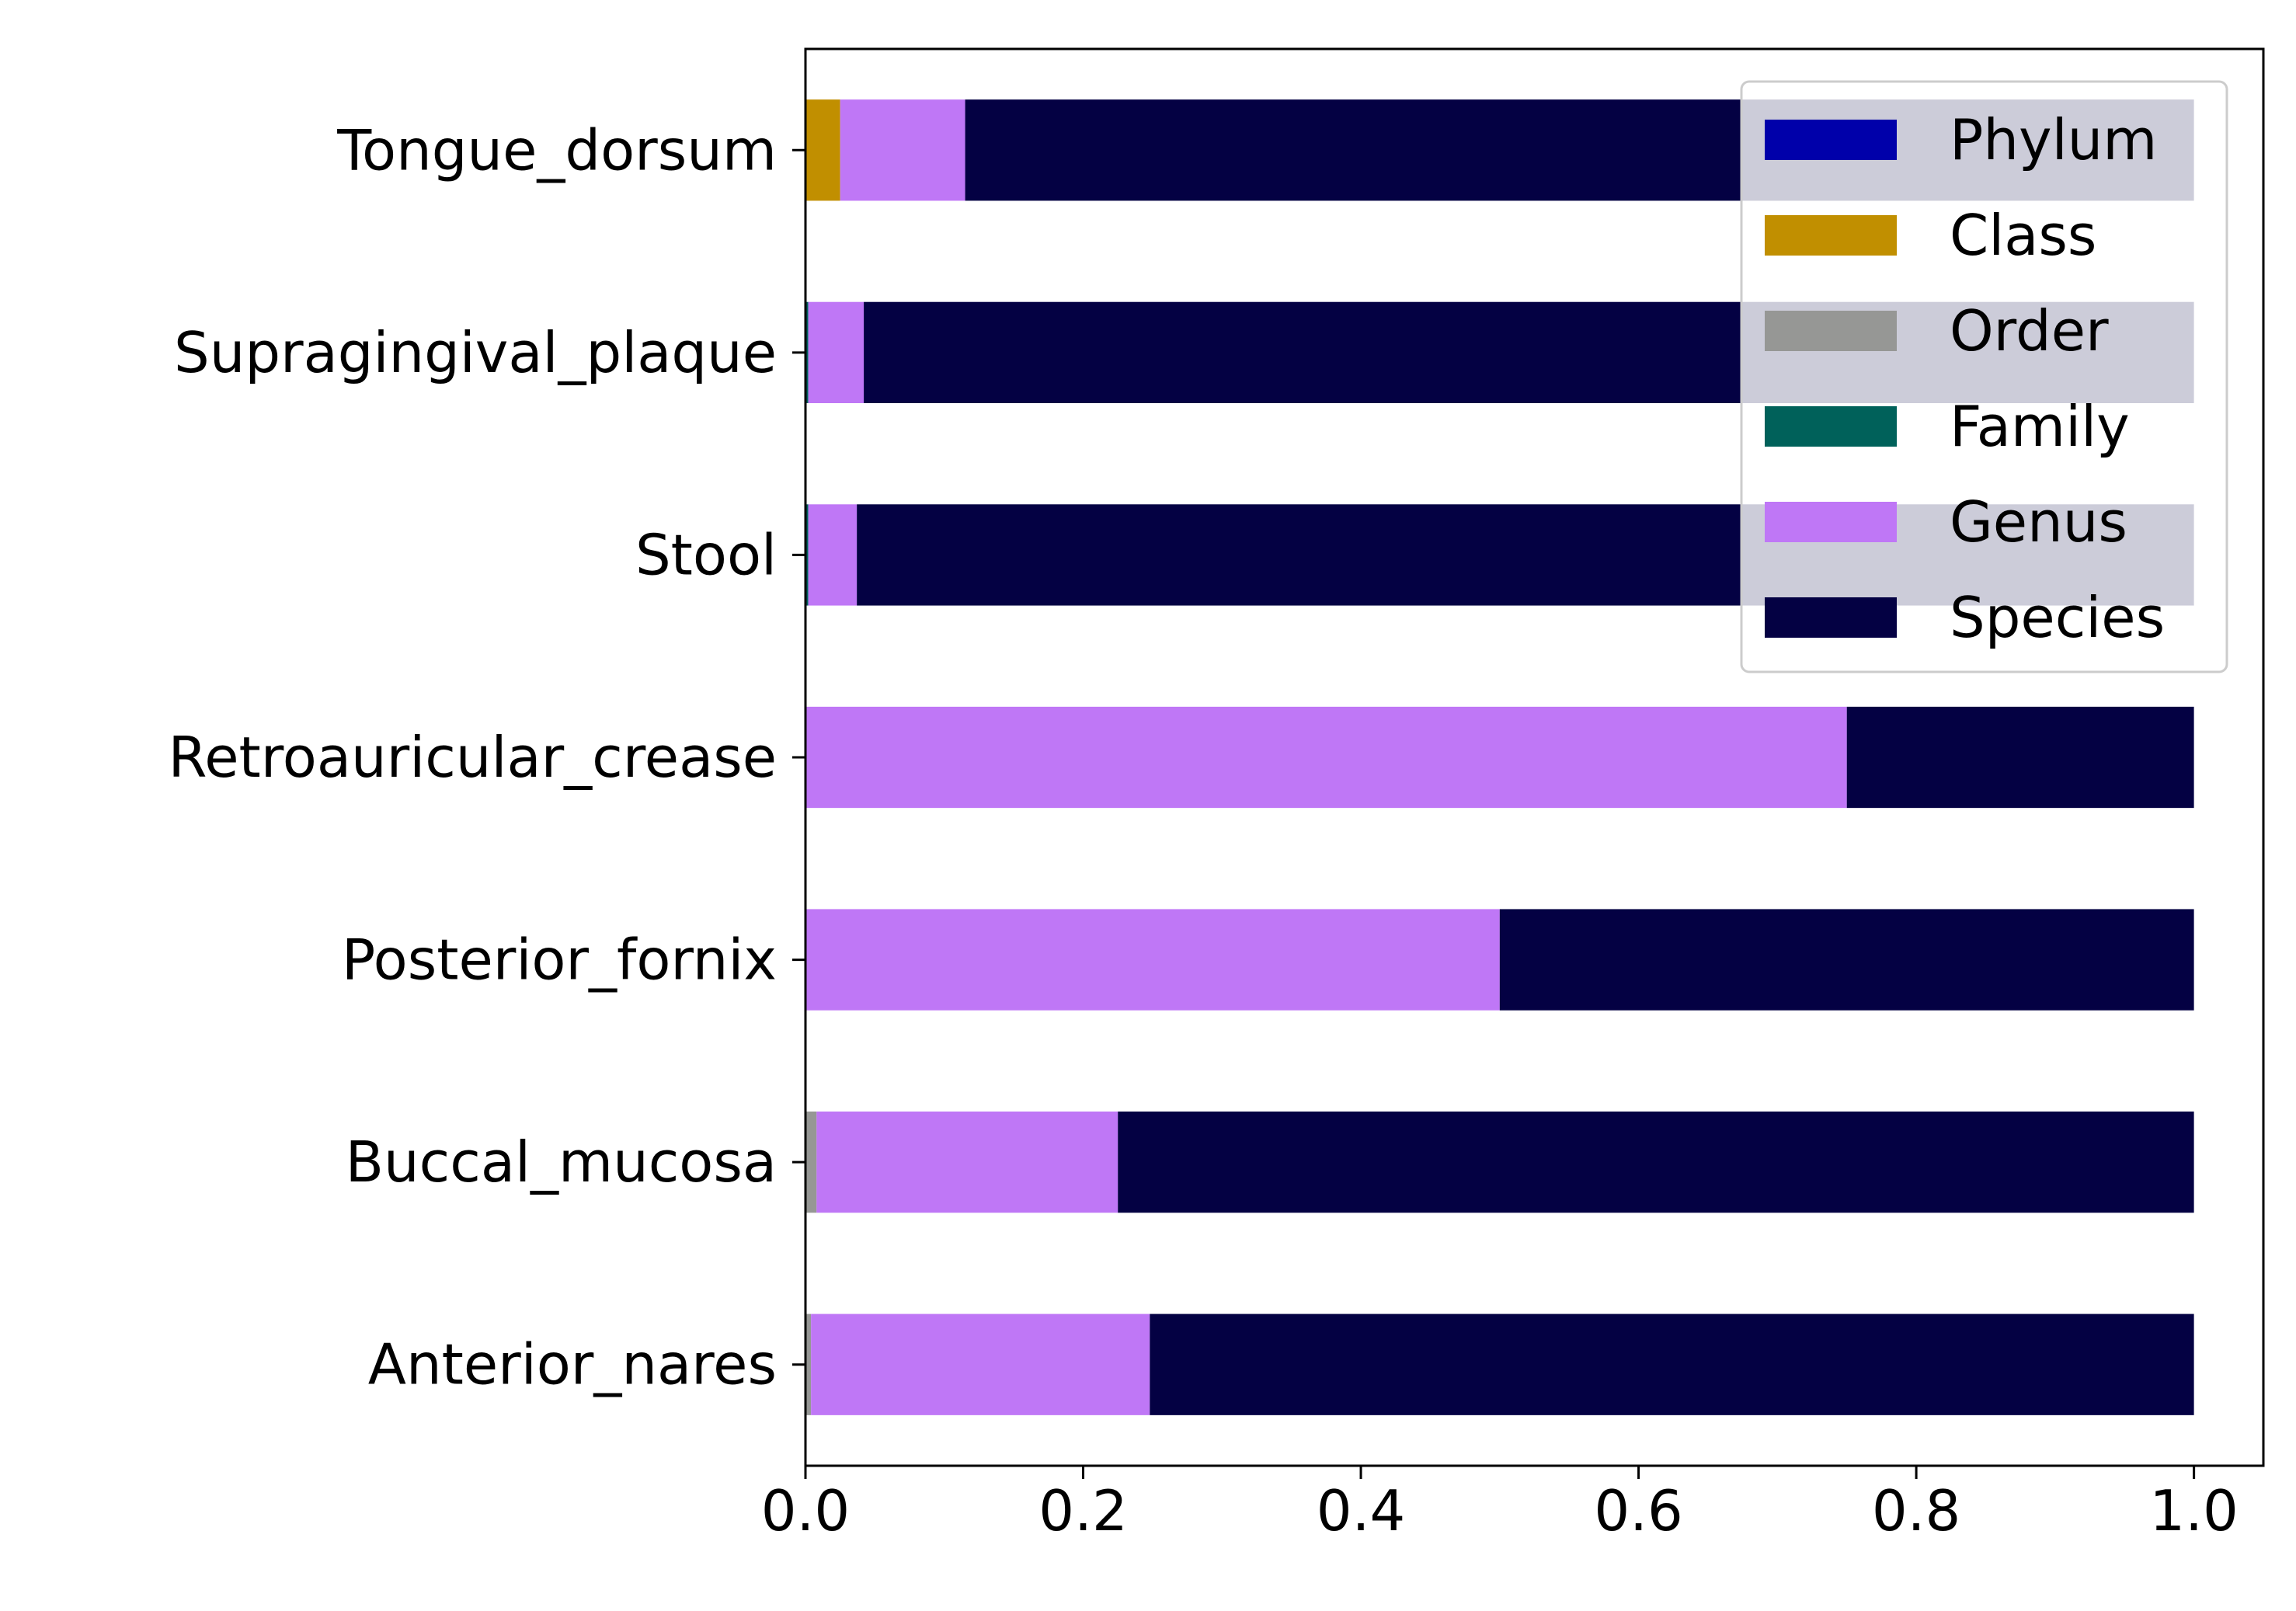 This screenshot has height=1611, width=2296. What do you see at coordinates (833, 555) in the screenshot?
I see `bar-stool-genus` at bounding box center [833, 555].